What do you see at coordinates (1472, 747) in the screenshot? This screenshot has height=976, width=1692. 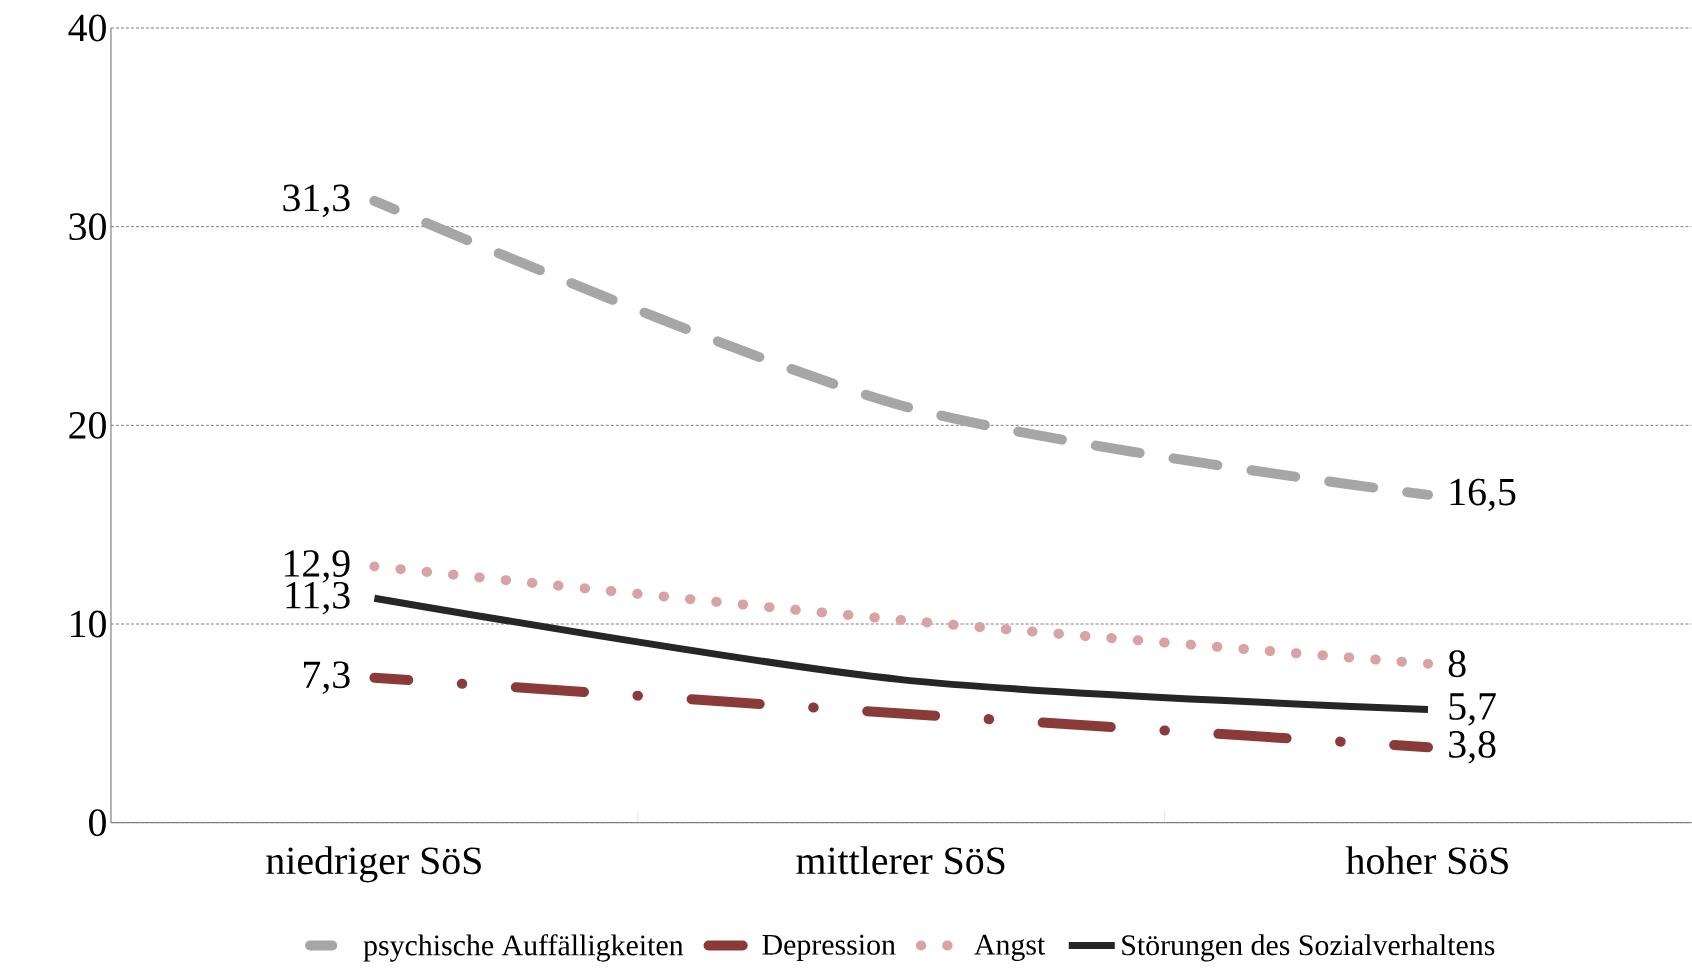 I see `data-label: 3,8` at bounding box center [1472, 747].